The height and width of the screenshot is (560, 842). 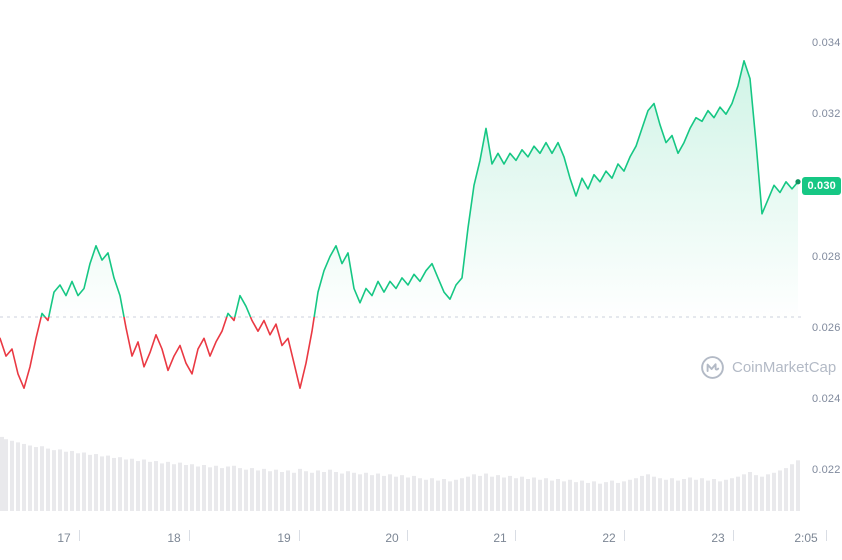 What do you see at coordinates (157, 352) in the screenshot?
I see `price-line-down` at bounding box center [157, 352].